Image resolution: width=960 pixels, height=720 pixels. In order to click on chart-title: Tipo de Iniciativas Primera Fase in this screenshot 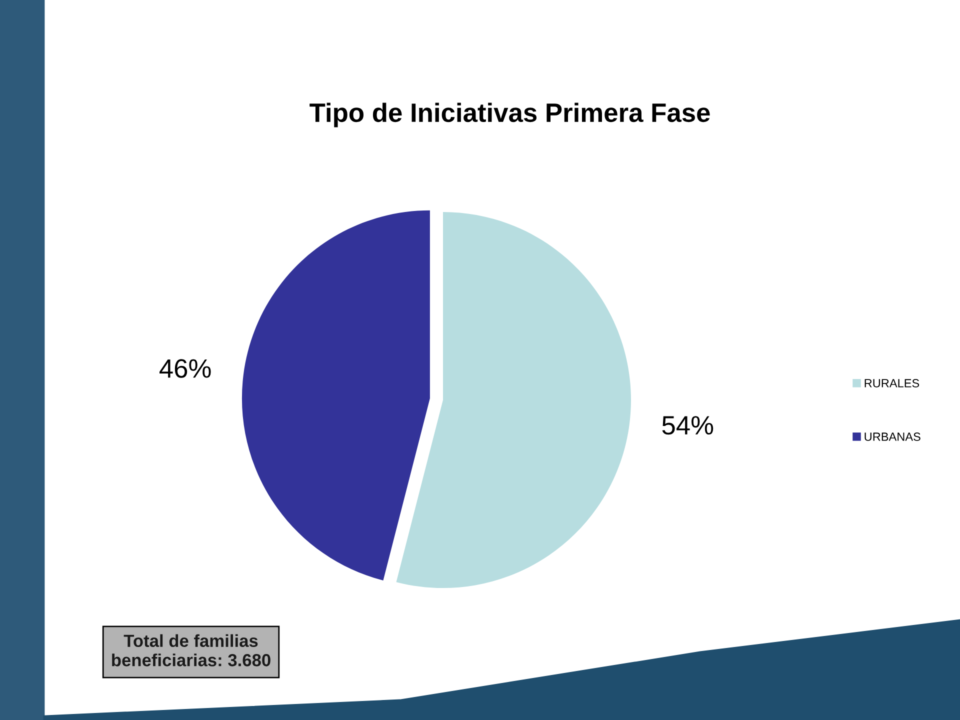, I will do `click(510, 115)`.